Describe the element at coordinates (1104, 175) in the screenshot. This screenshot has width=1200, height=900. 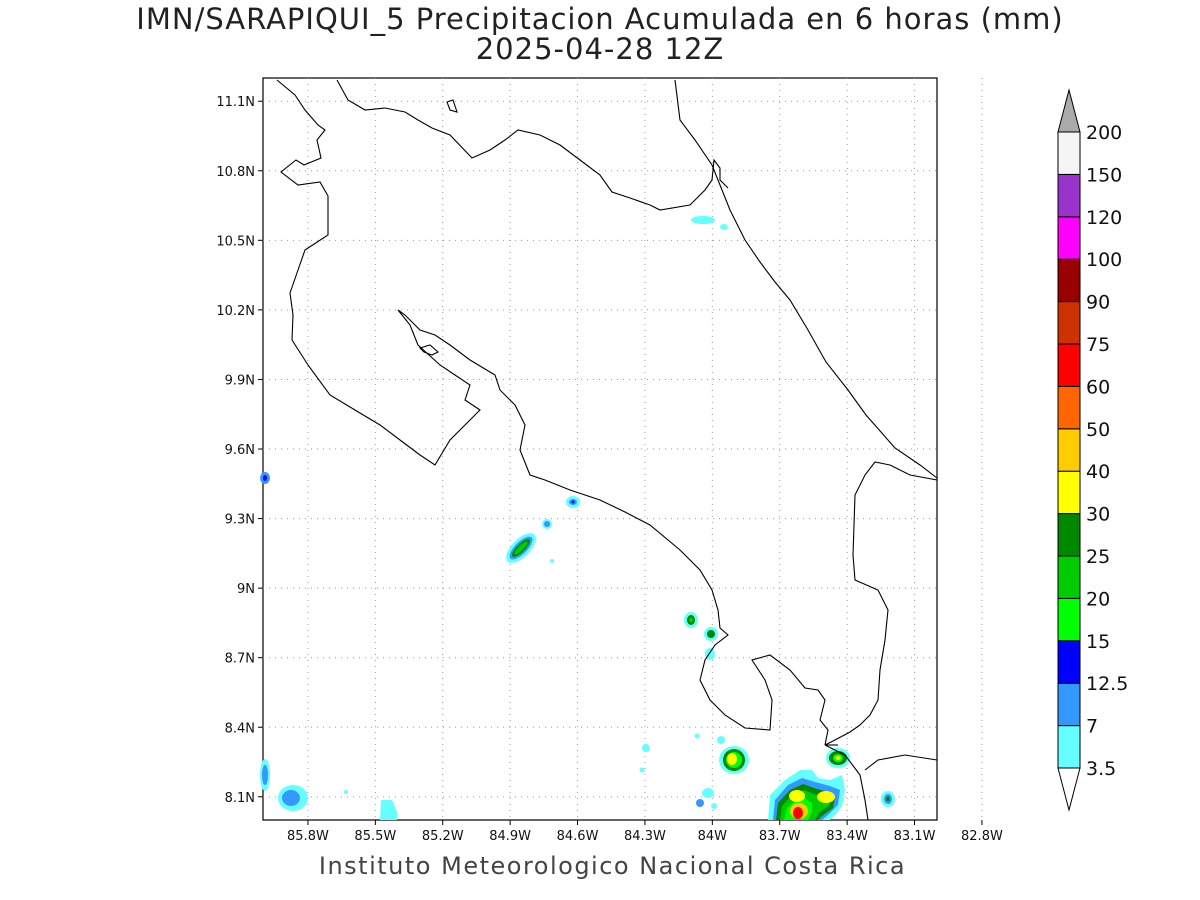
I see `colorbar-label: 150` at that location.